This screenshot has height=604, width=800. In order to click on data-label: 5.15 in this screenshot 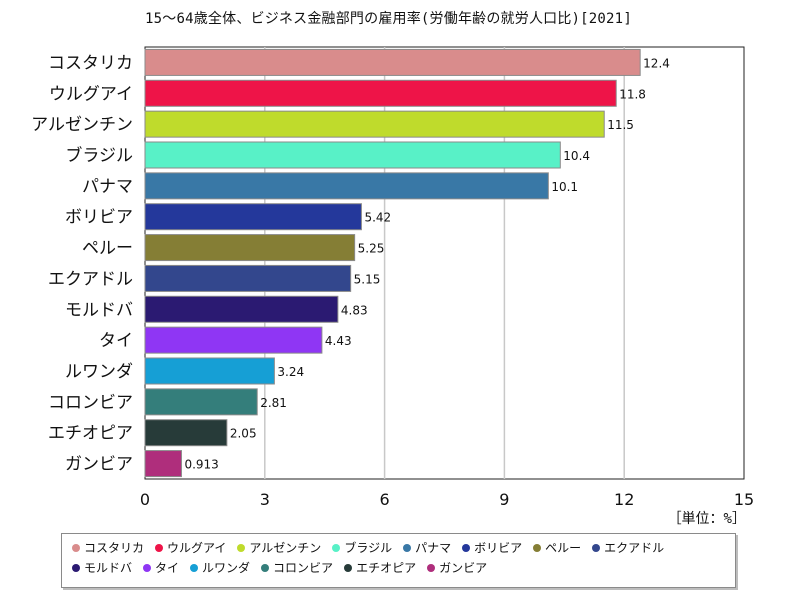, I will do `click(367, 279)`.